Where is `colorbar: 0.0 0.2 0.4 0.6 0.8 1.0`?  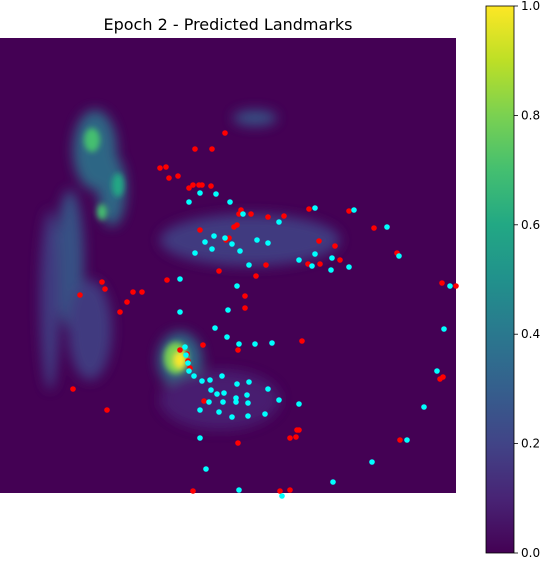 colorbar: 0.0 0.2 0.4 0.6 0.8 1.0 is located at coordinates (512, 280).